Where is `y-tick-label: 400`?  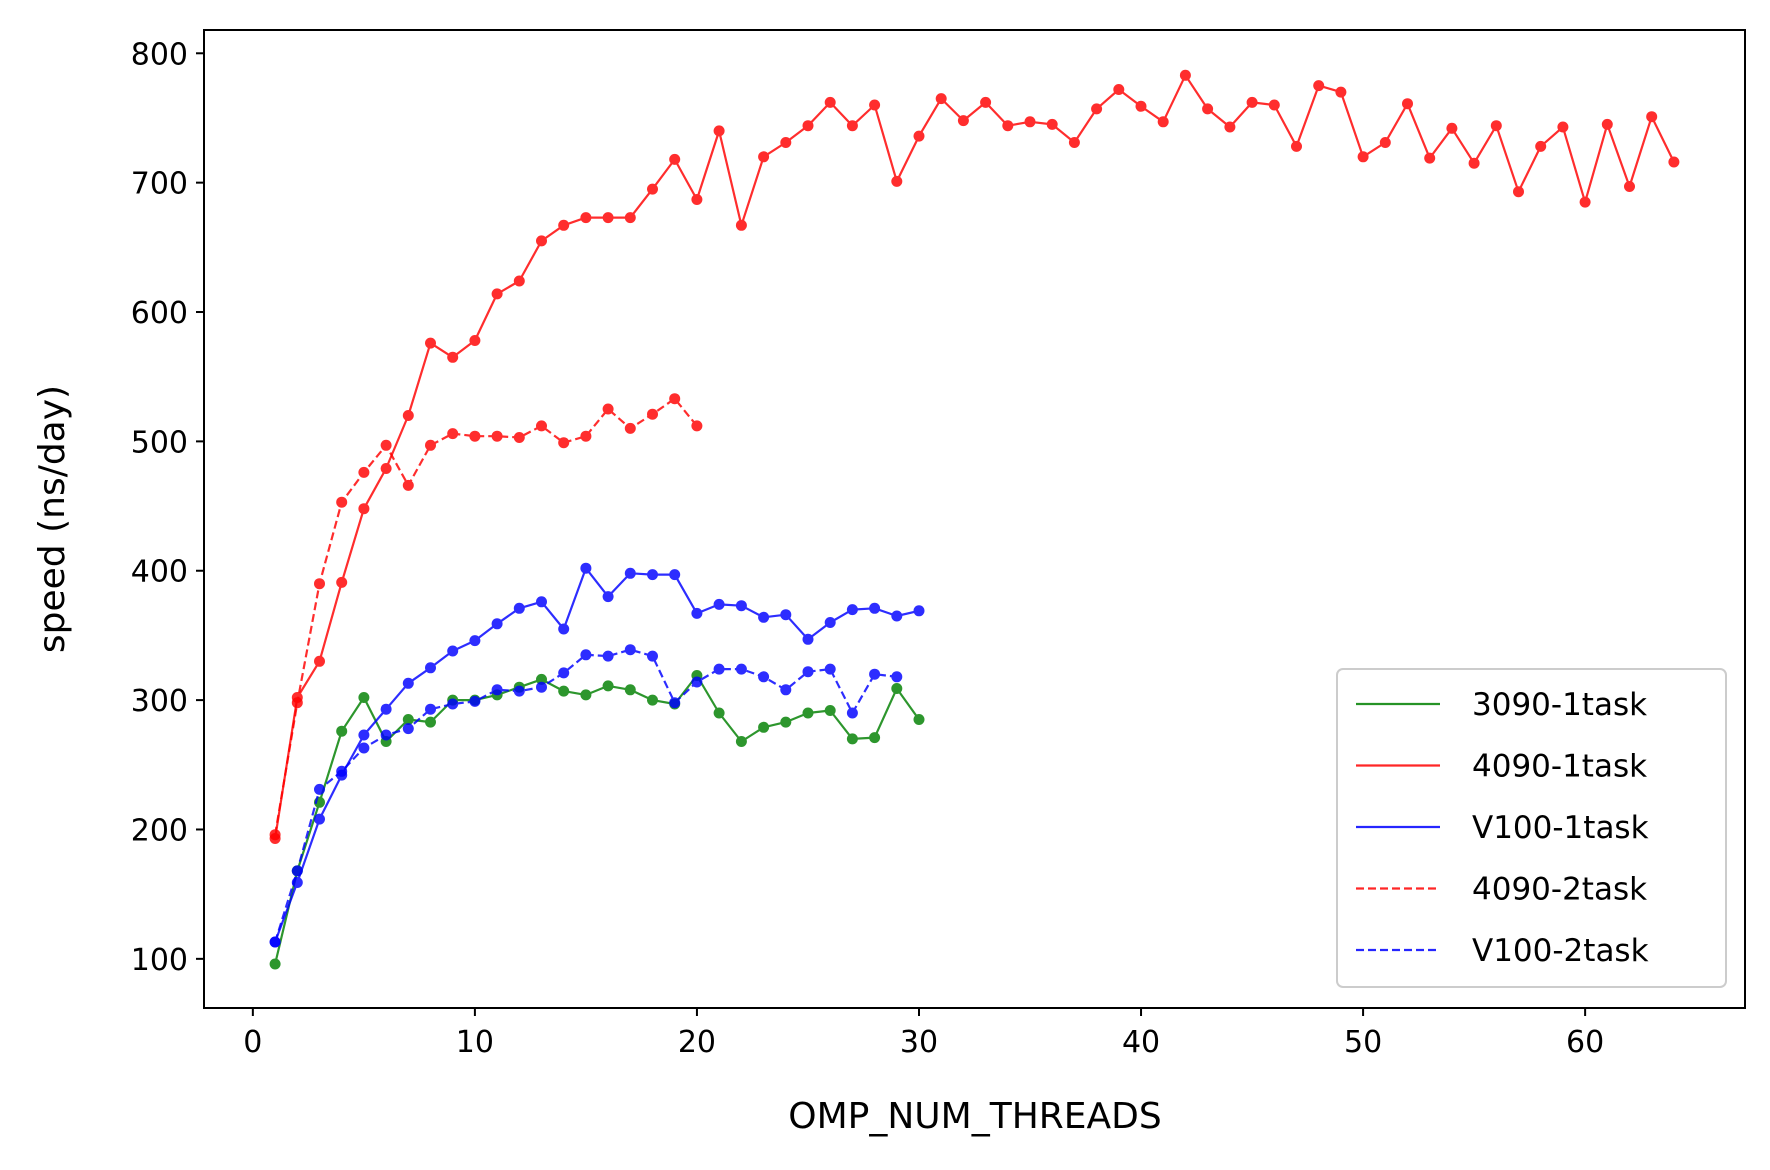 y-tick-label: 400 is located at coordinates (159, 572).